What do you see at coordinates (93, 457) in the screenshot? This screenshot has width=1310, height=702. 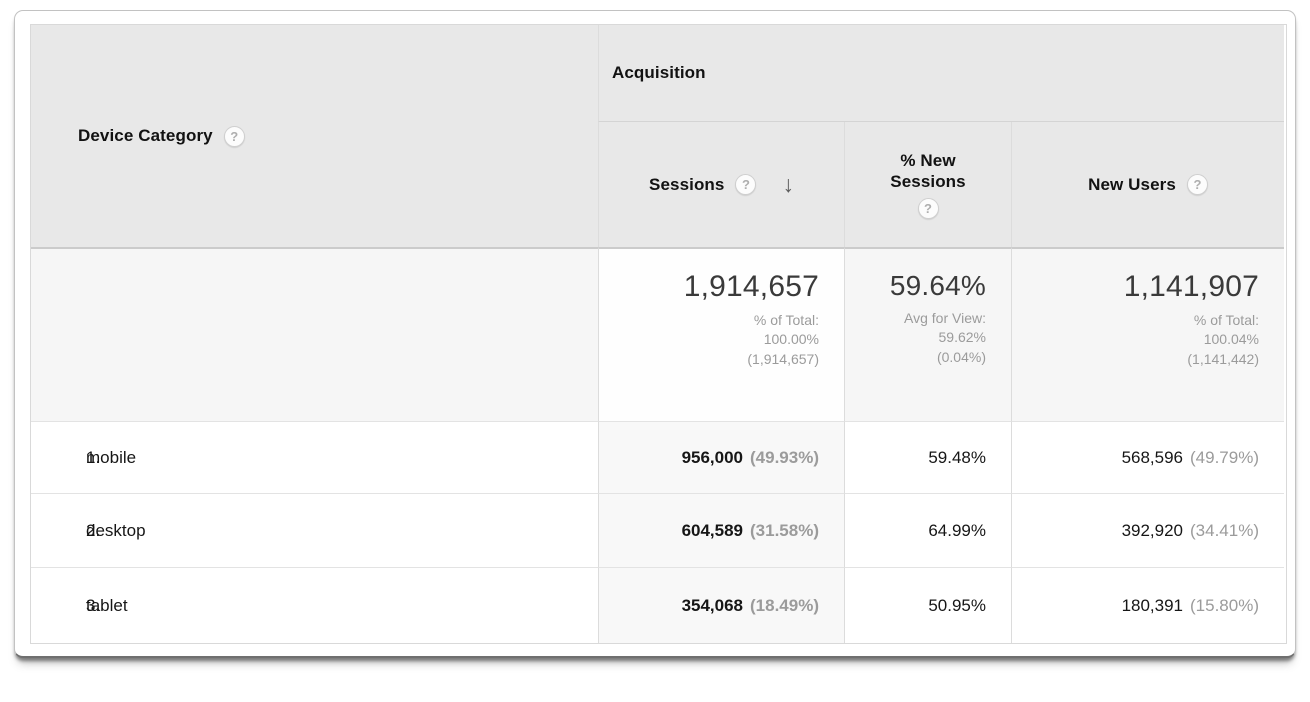 I see `row-rank: 1.` at bounding box center [93, 457].